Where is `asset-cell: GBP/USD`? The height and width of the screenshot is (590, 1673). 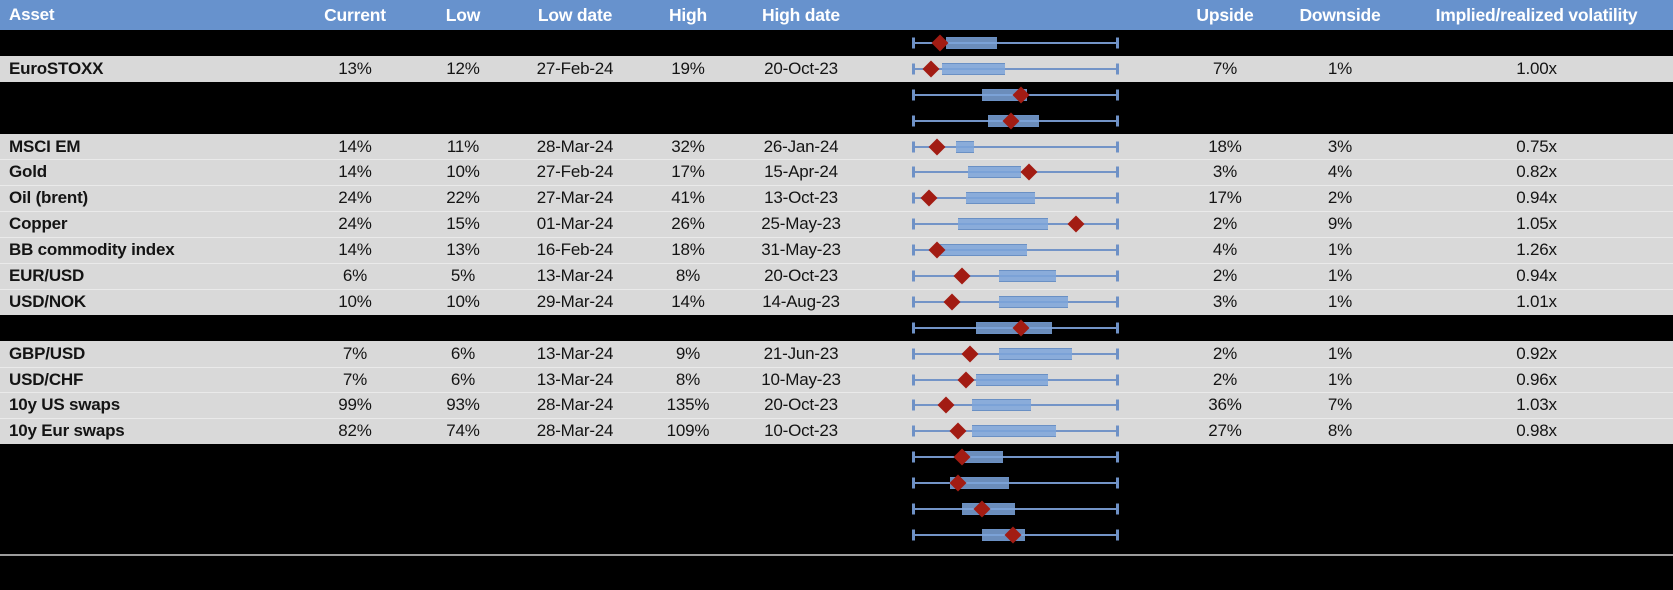
asset-cell: GBP/USD is located at coordinates (47, 353).